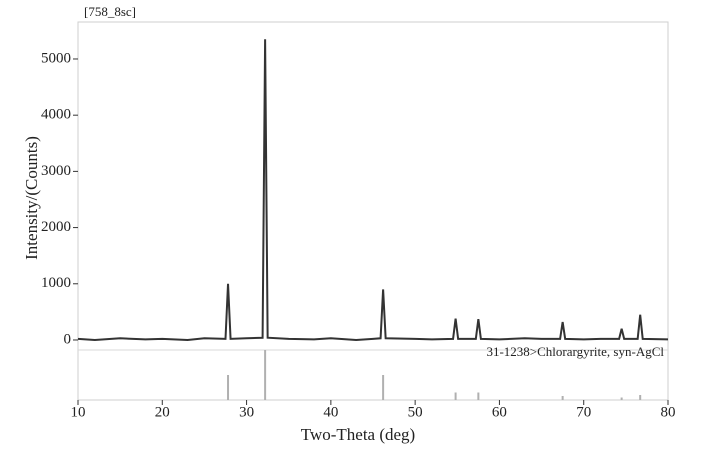 This screenshot has height=457, width=704. Describe the element at coordinates (246, 412) in the screenshot. I see `x-tick-label: 30` at that location.